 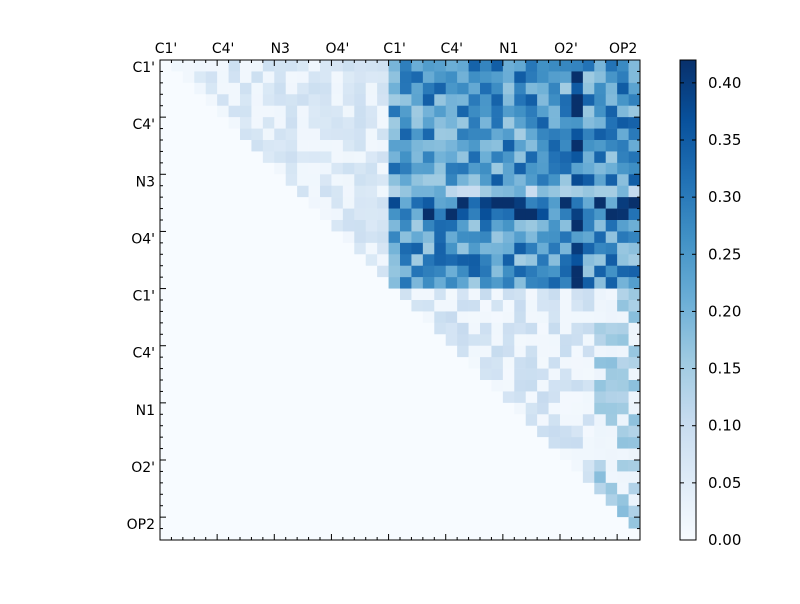 I want to click on colorbar-ticks: 0.000.050.100.150.200.250.300.350.40, so click(x=710, y=311).